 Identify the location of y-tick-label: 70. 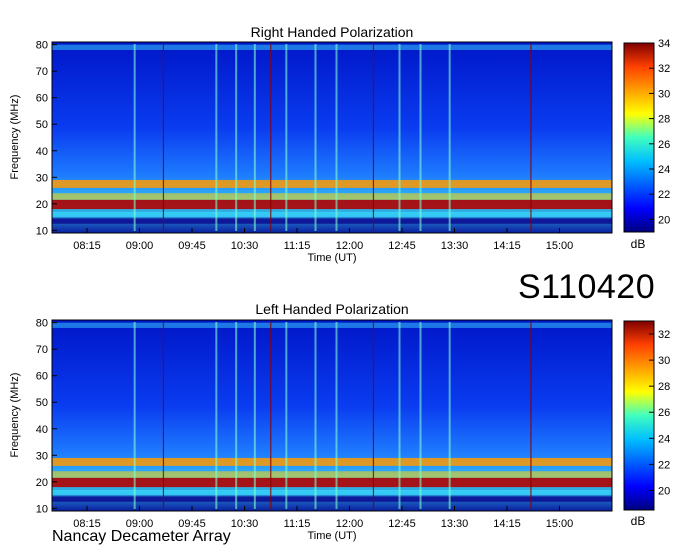
(42, 72).